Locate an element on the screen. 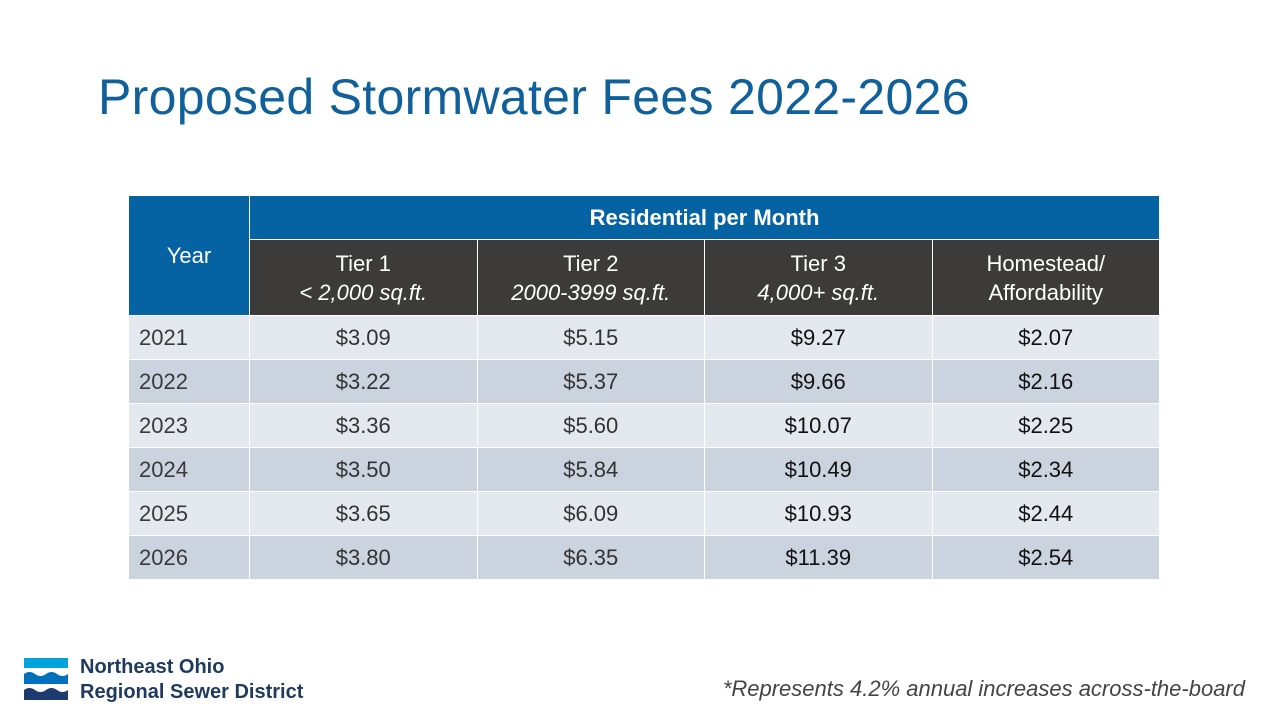 The height and width of the screenshot is (720, 1280). homestead-cell: $2.34 is located at coordinates (1045, 469).